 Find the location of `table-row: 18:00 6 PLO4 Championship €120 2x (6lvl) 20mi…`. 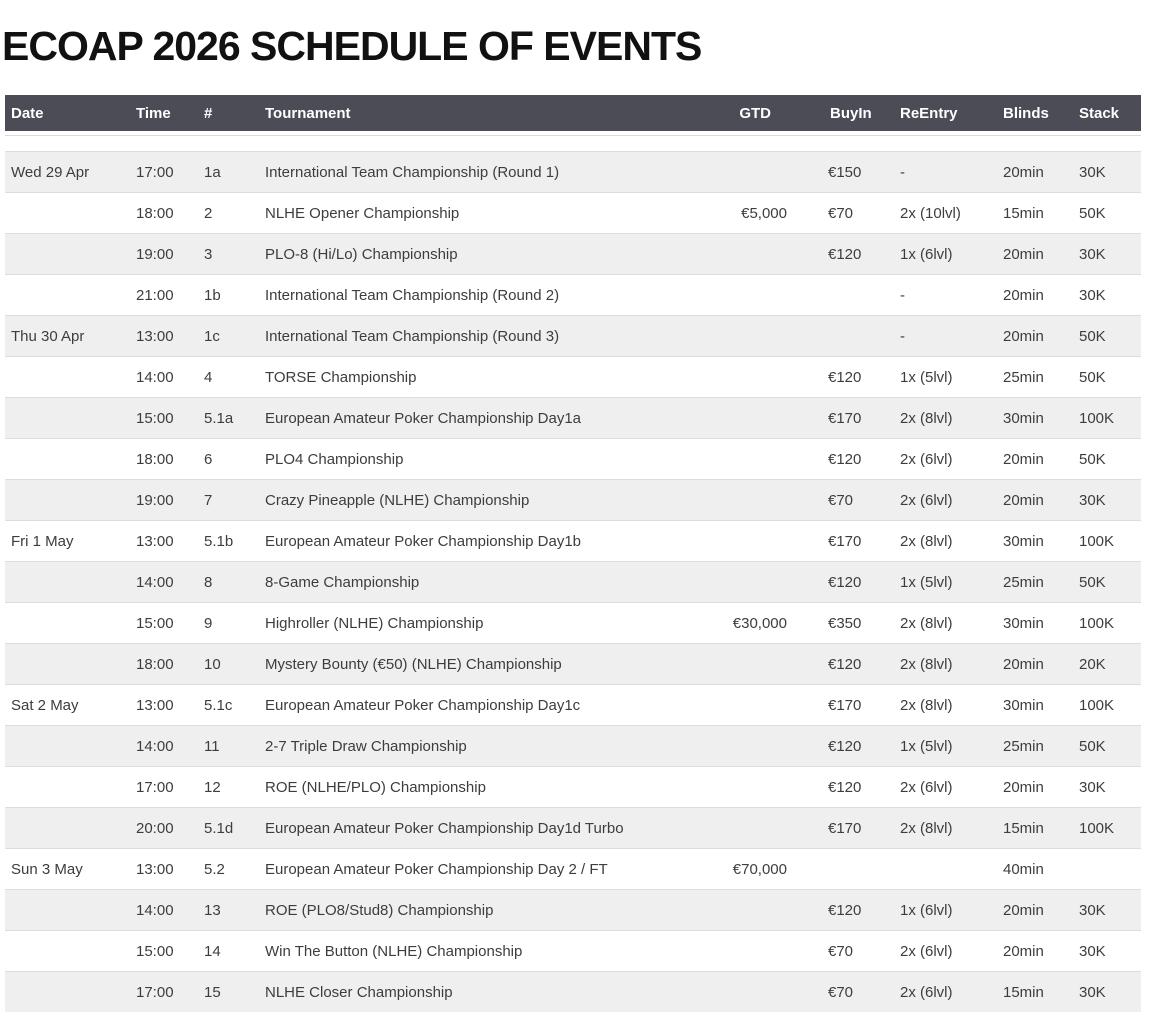

table-row: 18:00 6 PLO4 Championship €120 2x (6lvl) 20mi… is located at coordinates (573, 458).